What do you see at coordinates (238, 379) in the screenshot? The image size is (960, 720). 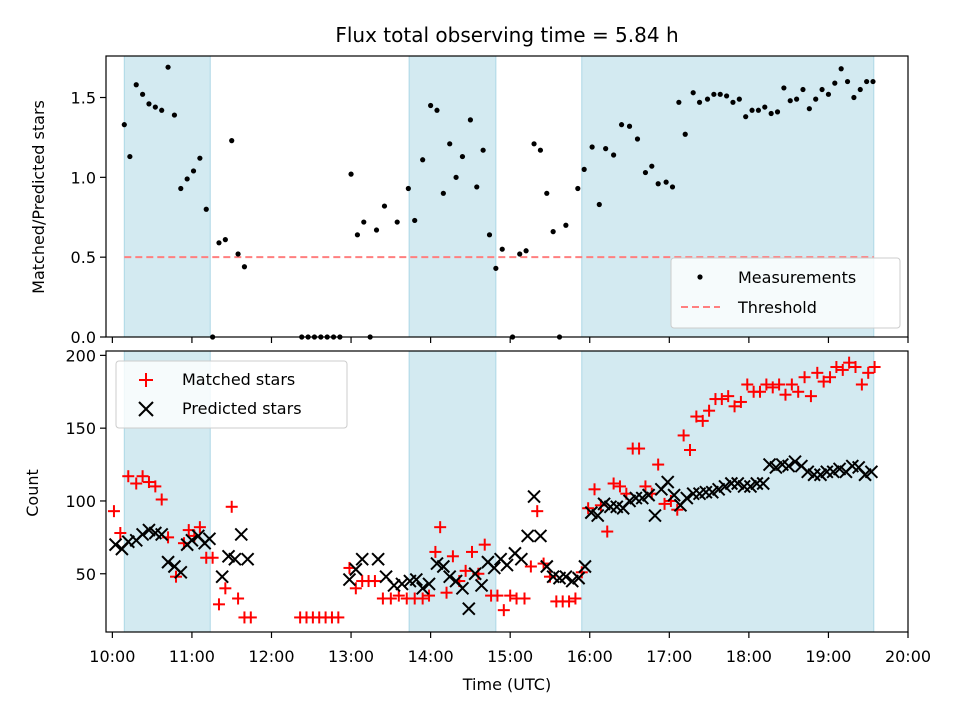 I see `legend-matched-label: Matched stars` at bounding box center [238, 379].